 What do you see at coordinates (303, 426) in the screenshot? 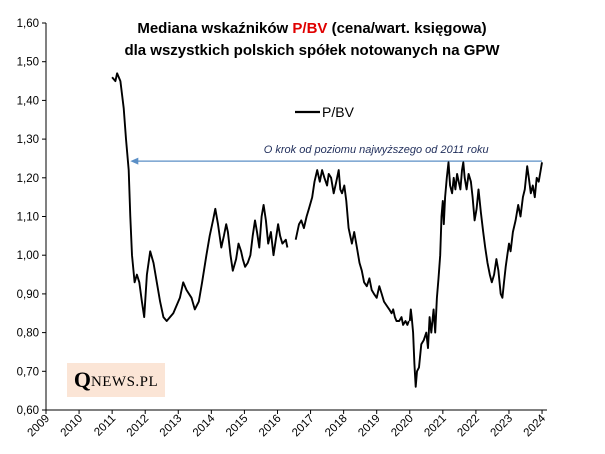
I see `x-tick-label: 2017` at bounding box center [303, 426].